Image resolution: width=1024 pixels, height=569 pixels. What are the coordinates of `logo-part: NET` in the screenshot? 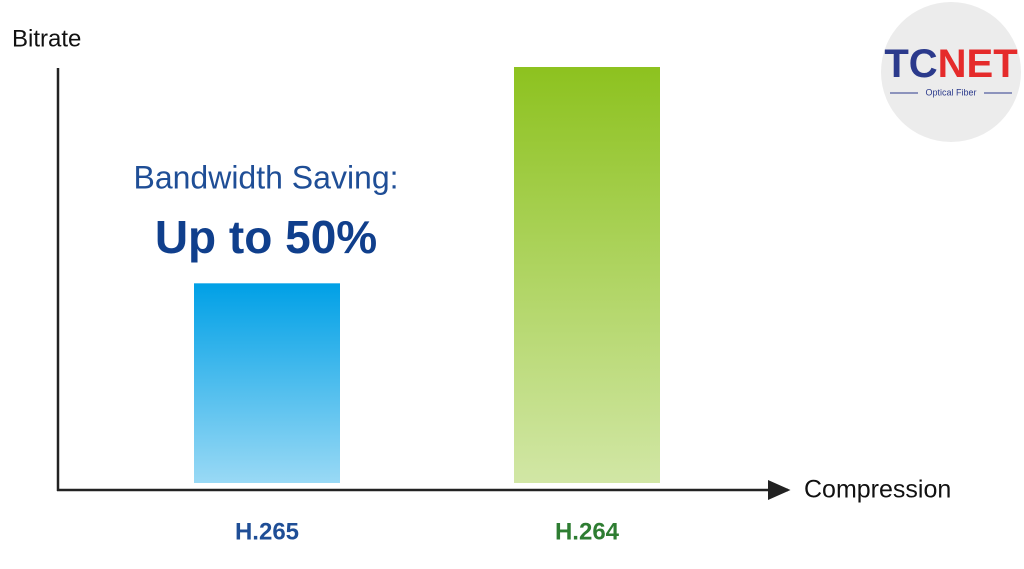 It's located at (978, 64).